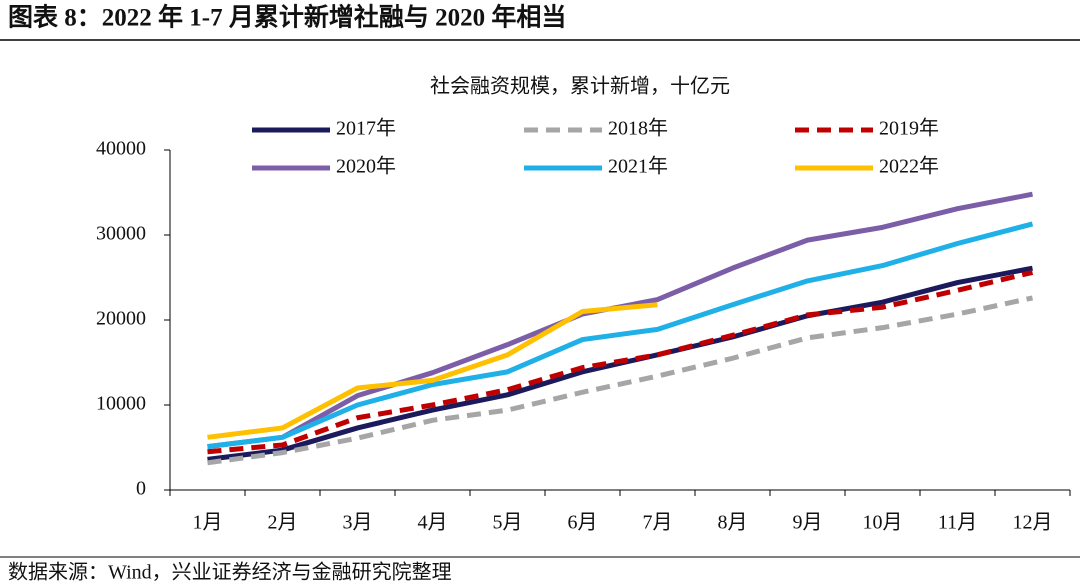  What do you see at coordinates (208, 523) in the screenshot?
I see `x-tick-label: 1月` at bounding box center [208, 523].